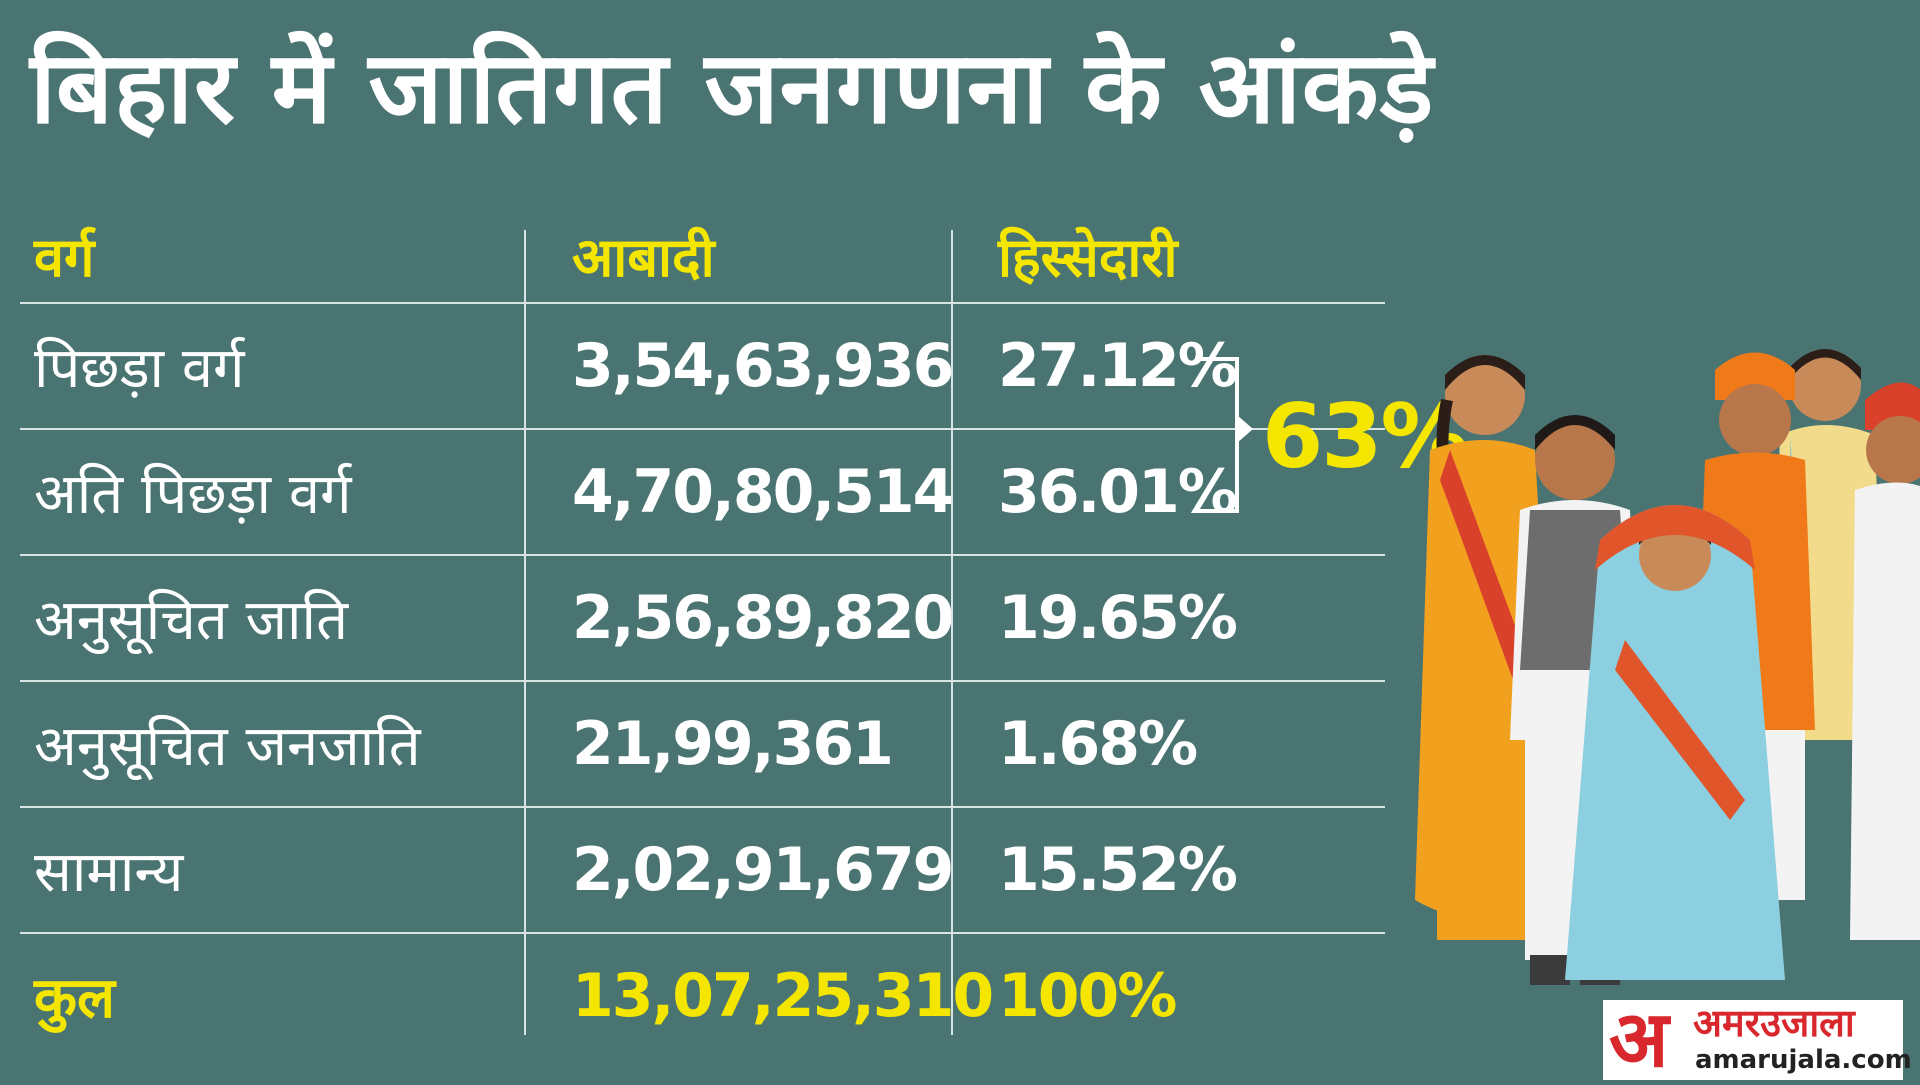  What do you see at coordinates (1885, 661) in the screenshot?
I see `man-red-turban-figure` at bounding box center [1885, 661].